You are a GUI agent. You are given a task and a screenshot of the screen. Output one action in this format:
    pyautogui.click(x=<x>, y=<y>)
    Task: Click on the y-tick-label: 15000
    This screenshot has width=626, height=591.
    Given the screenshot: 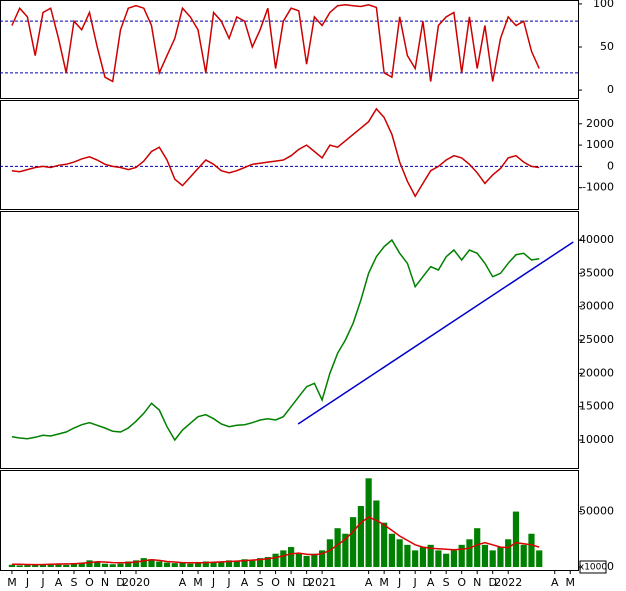 What is the action you would take?
    pyautogui.click(x=596, y=406)
    